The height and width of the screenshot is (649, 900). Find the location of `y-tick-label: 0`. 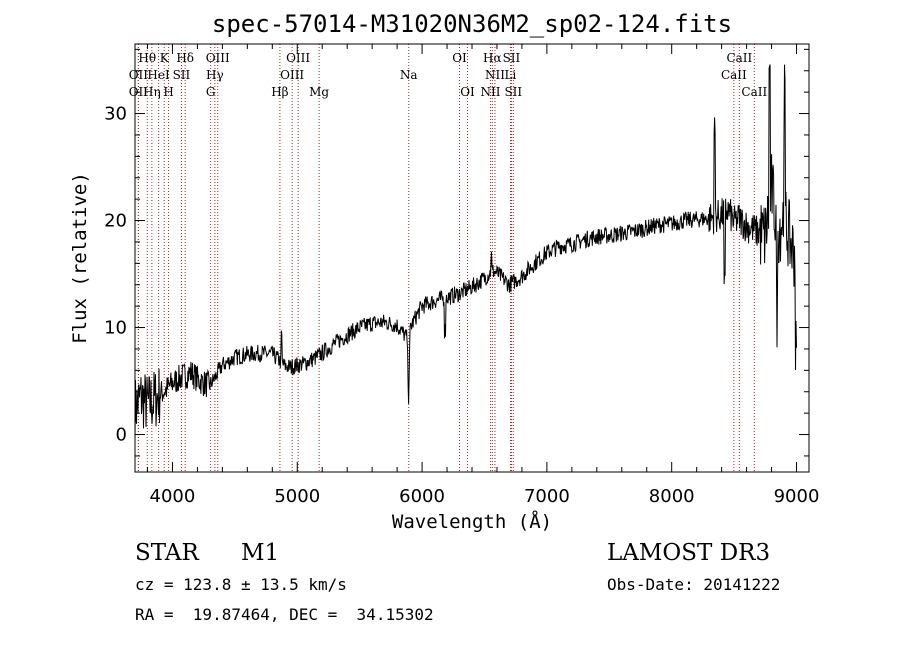

y-tick-label: 0 is located at coordinates (121, 435).